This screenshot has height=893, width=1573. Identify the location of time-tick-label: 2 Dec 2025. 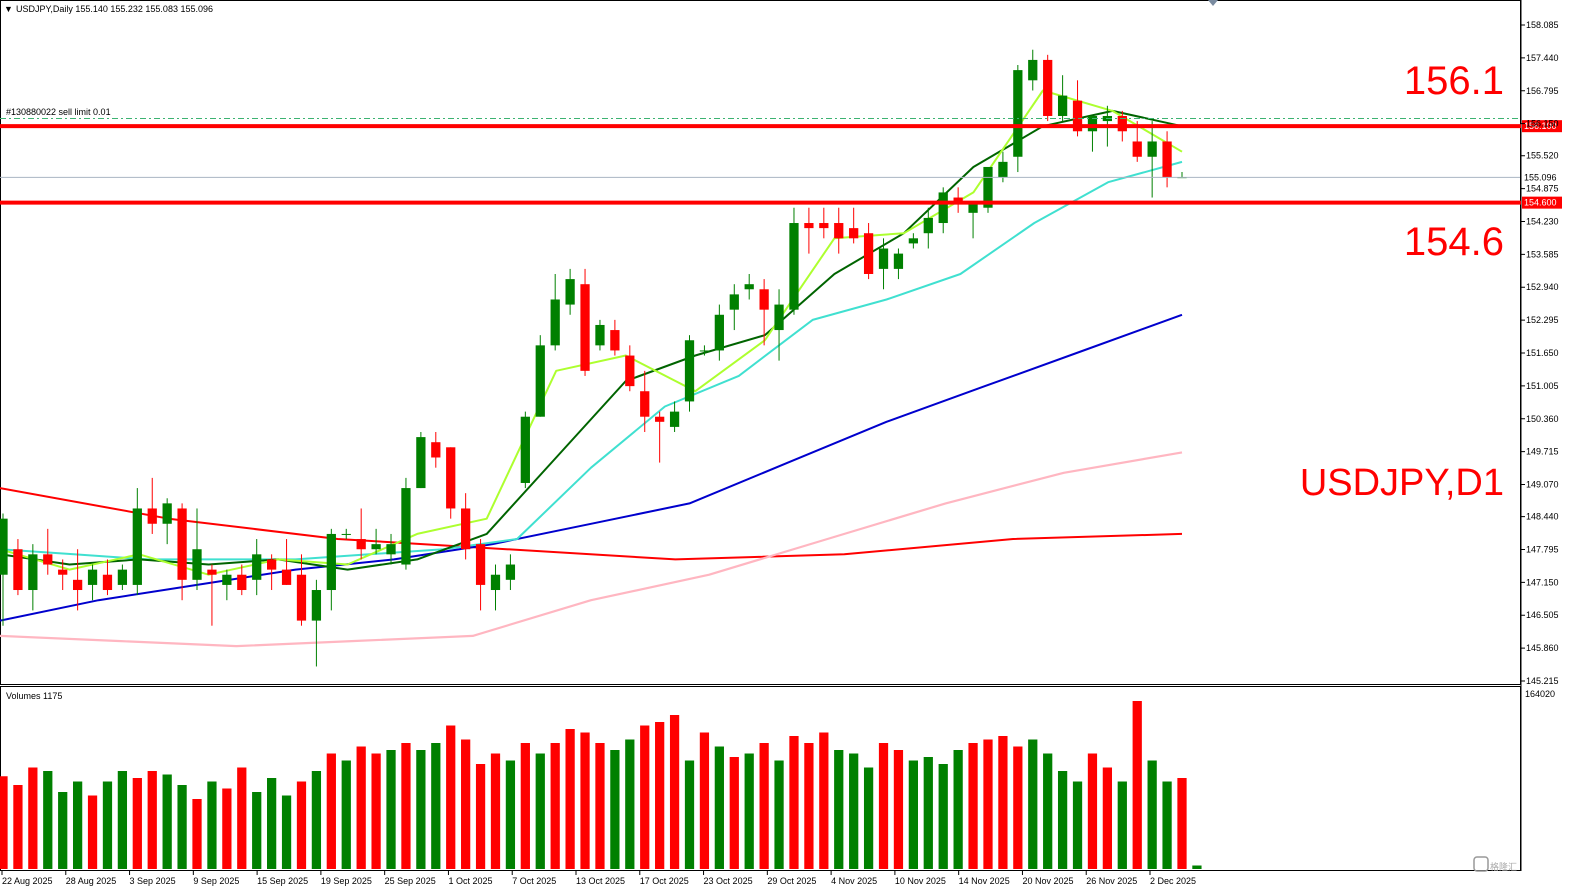
(1173, 881).